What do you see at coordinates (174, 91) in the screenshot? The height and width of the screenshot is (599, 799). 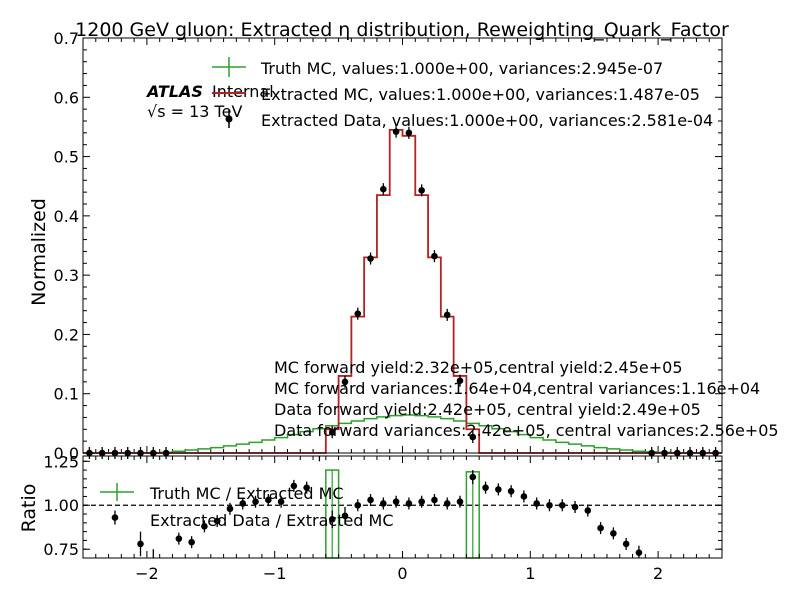 I see `atlas-label: ATLAS` at bounding box center [174, 91].